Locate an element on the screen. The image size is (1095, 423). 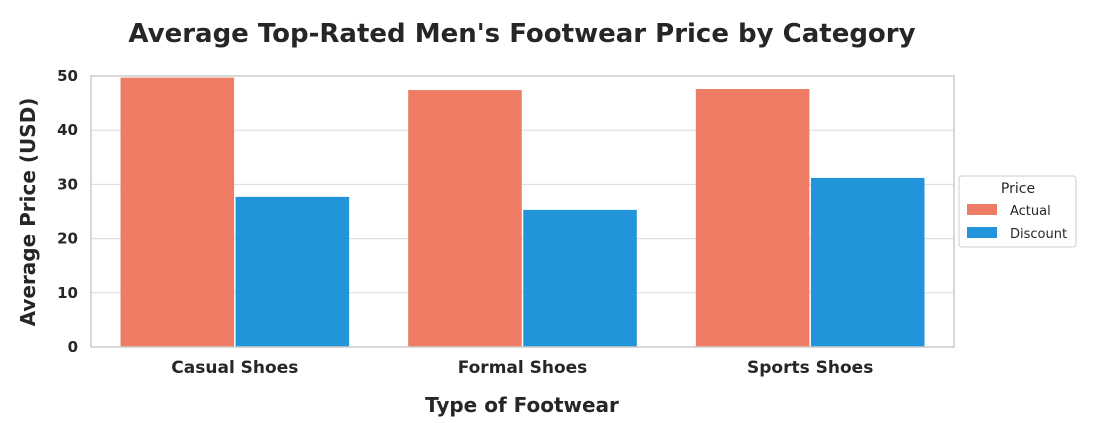
y-axis-label: Average Price (USD) is located at coordinates (28, 212).